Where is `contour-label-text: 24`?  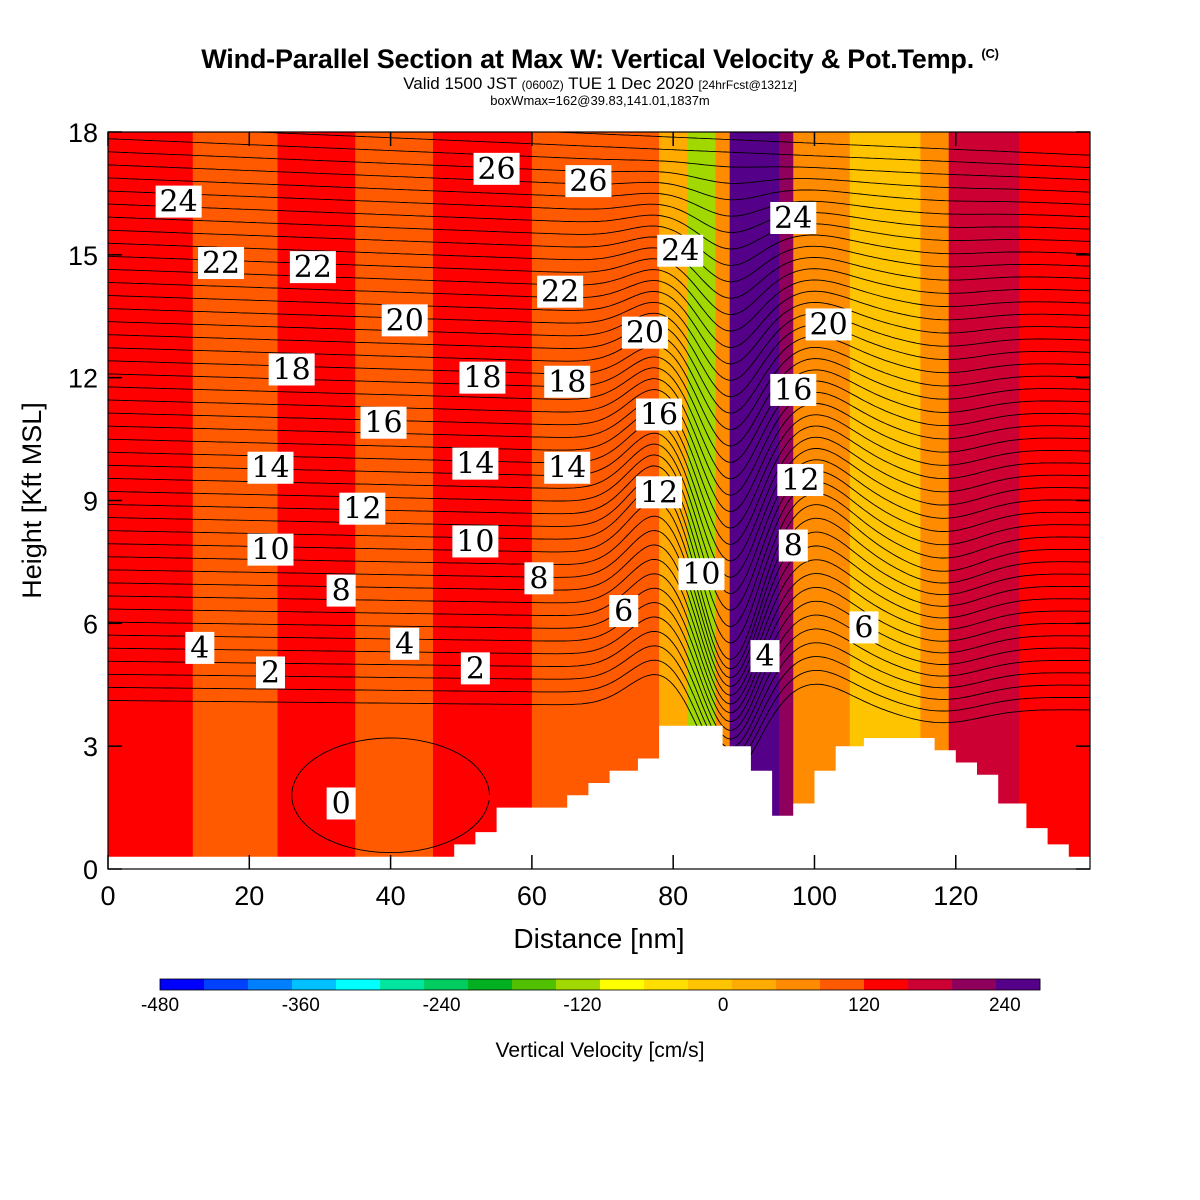
contour-label-text: 24 is located at coordinates (680, 251).